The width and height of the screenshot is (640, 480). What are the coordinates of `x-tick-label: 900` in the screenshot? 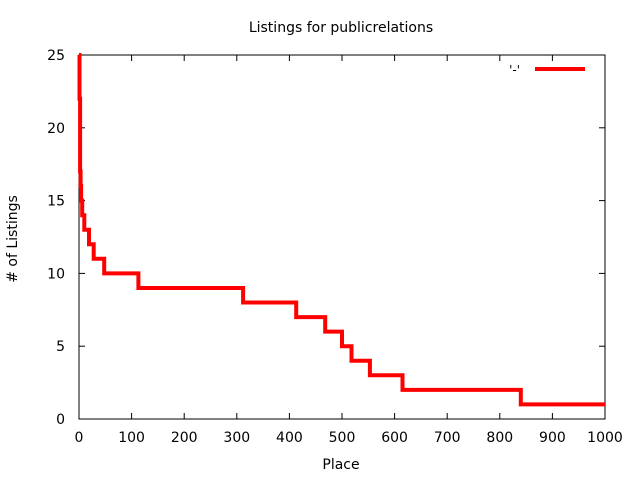 It's located at (552, 438).